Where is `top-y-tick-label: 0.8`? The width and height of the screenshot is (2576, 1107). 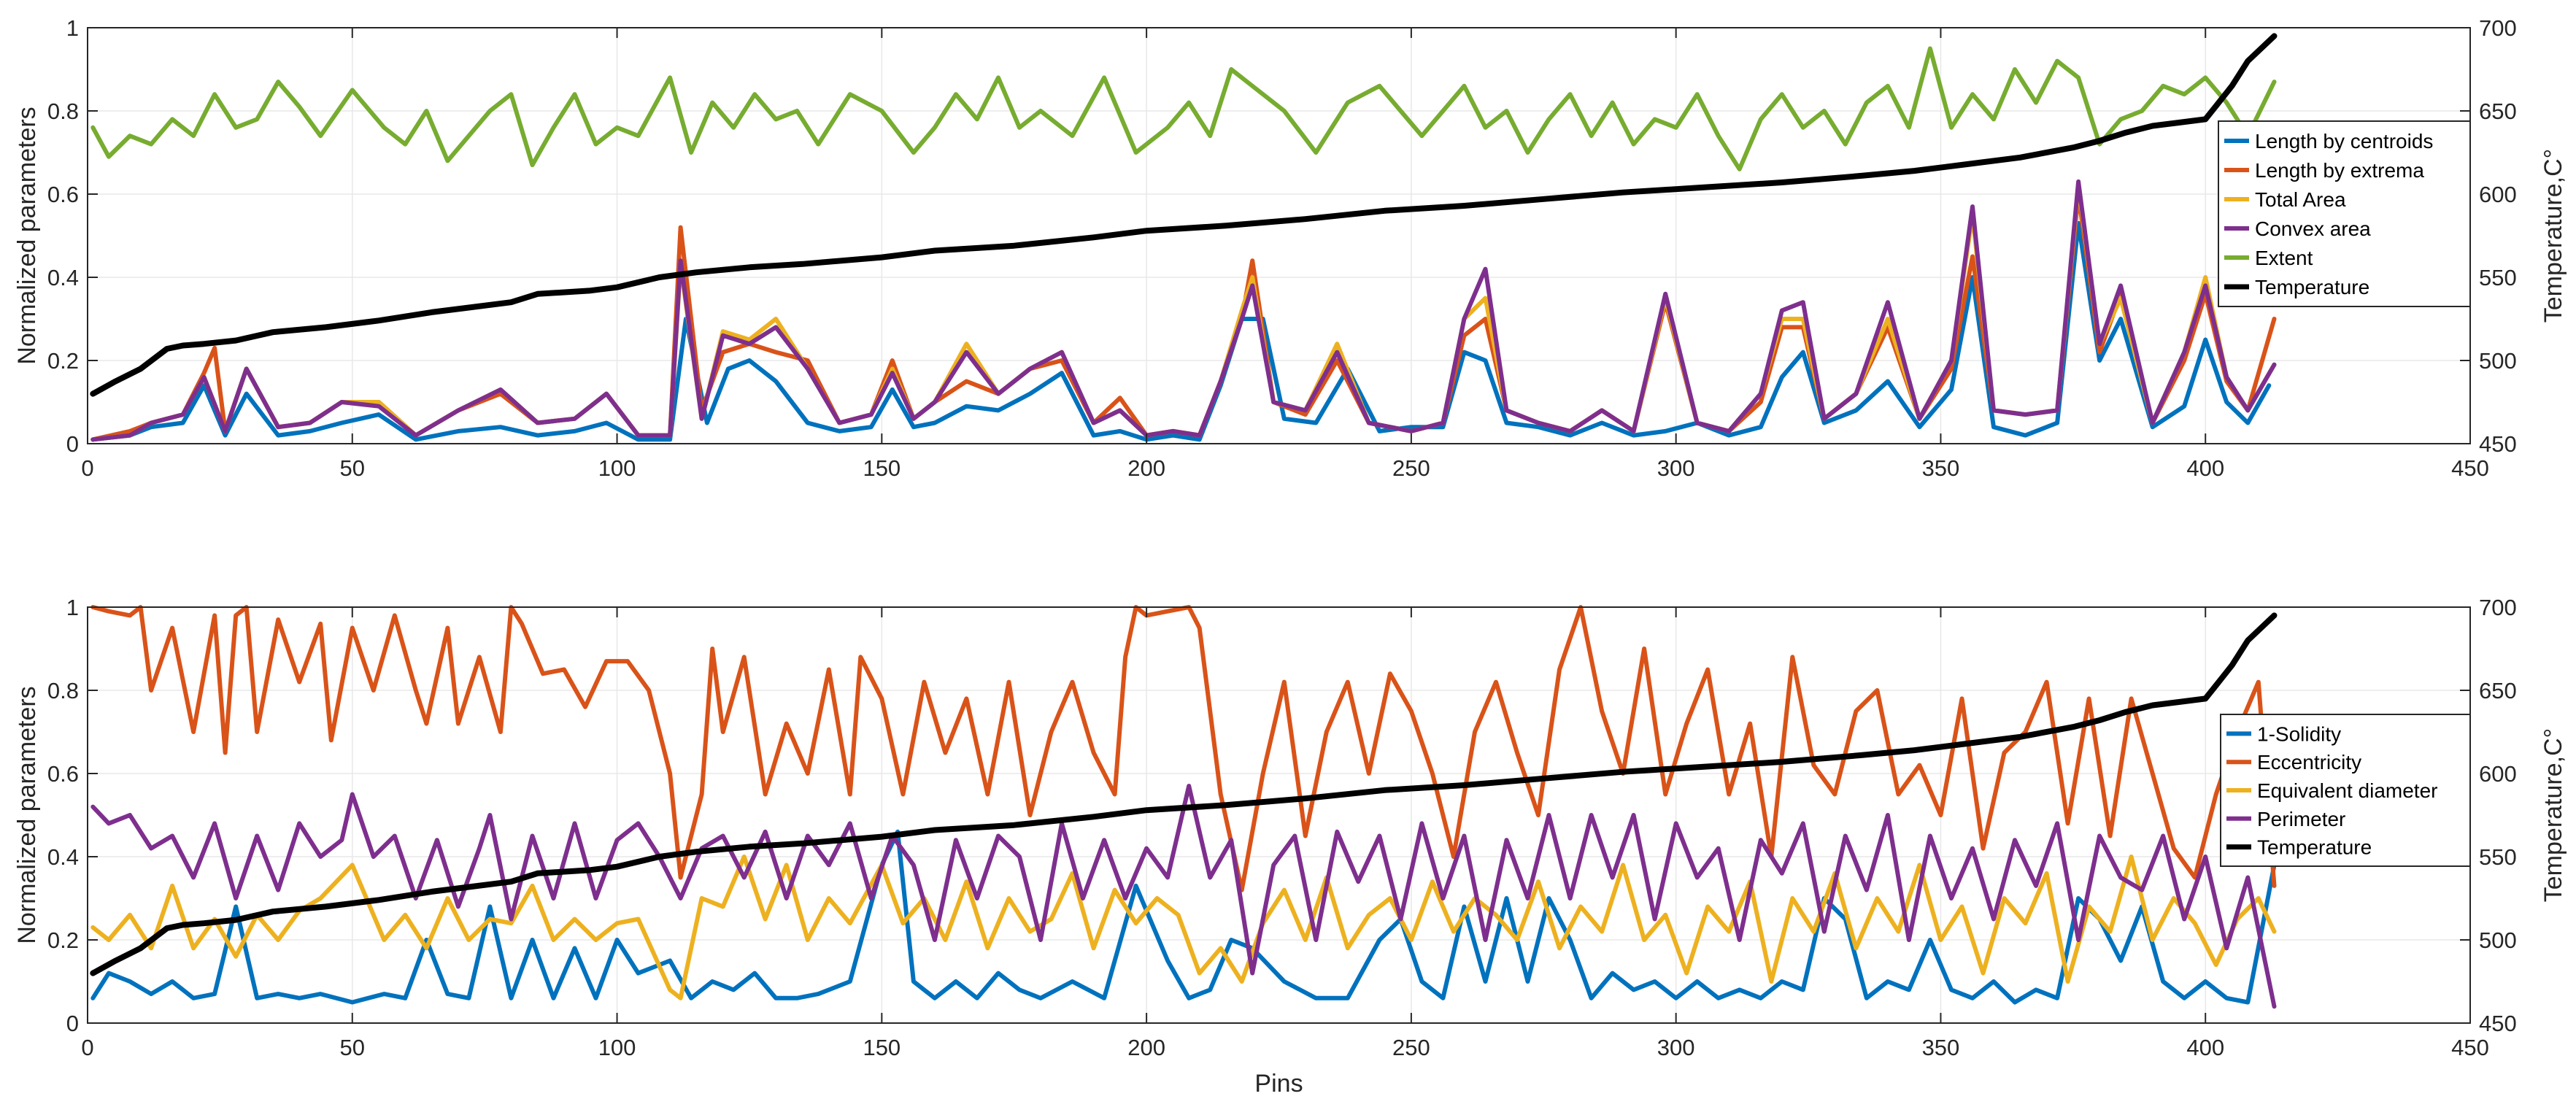 top-y-tick-label: 0.8 is located at coordinates (63, 111).